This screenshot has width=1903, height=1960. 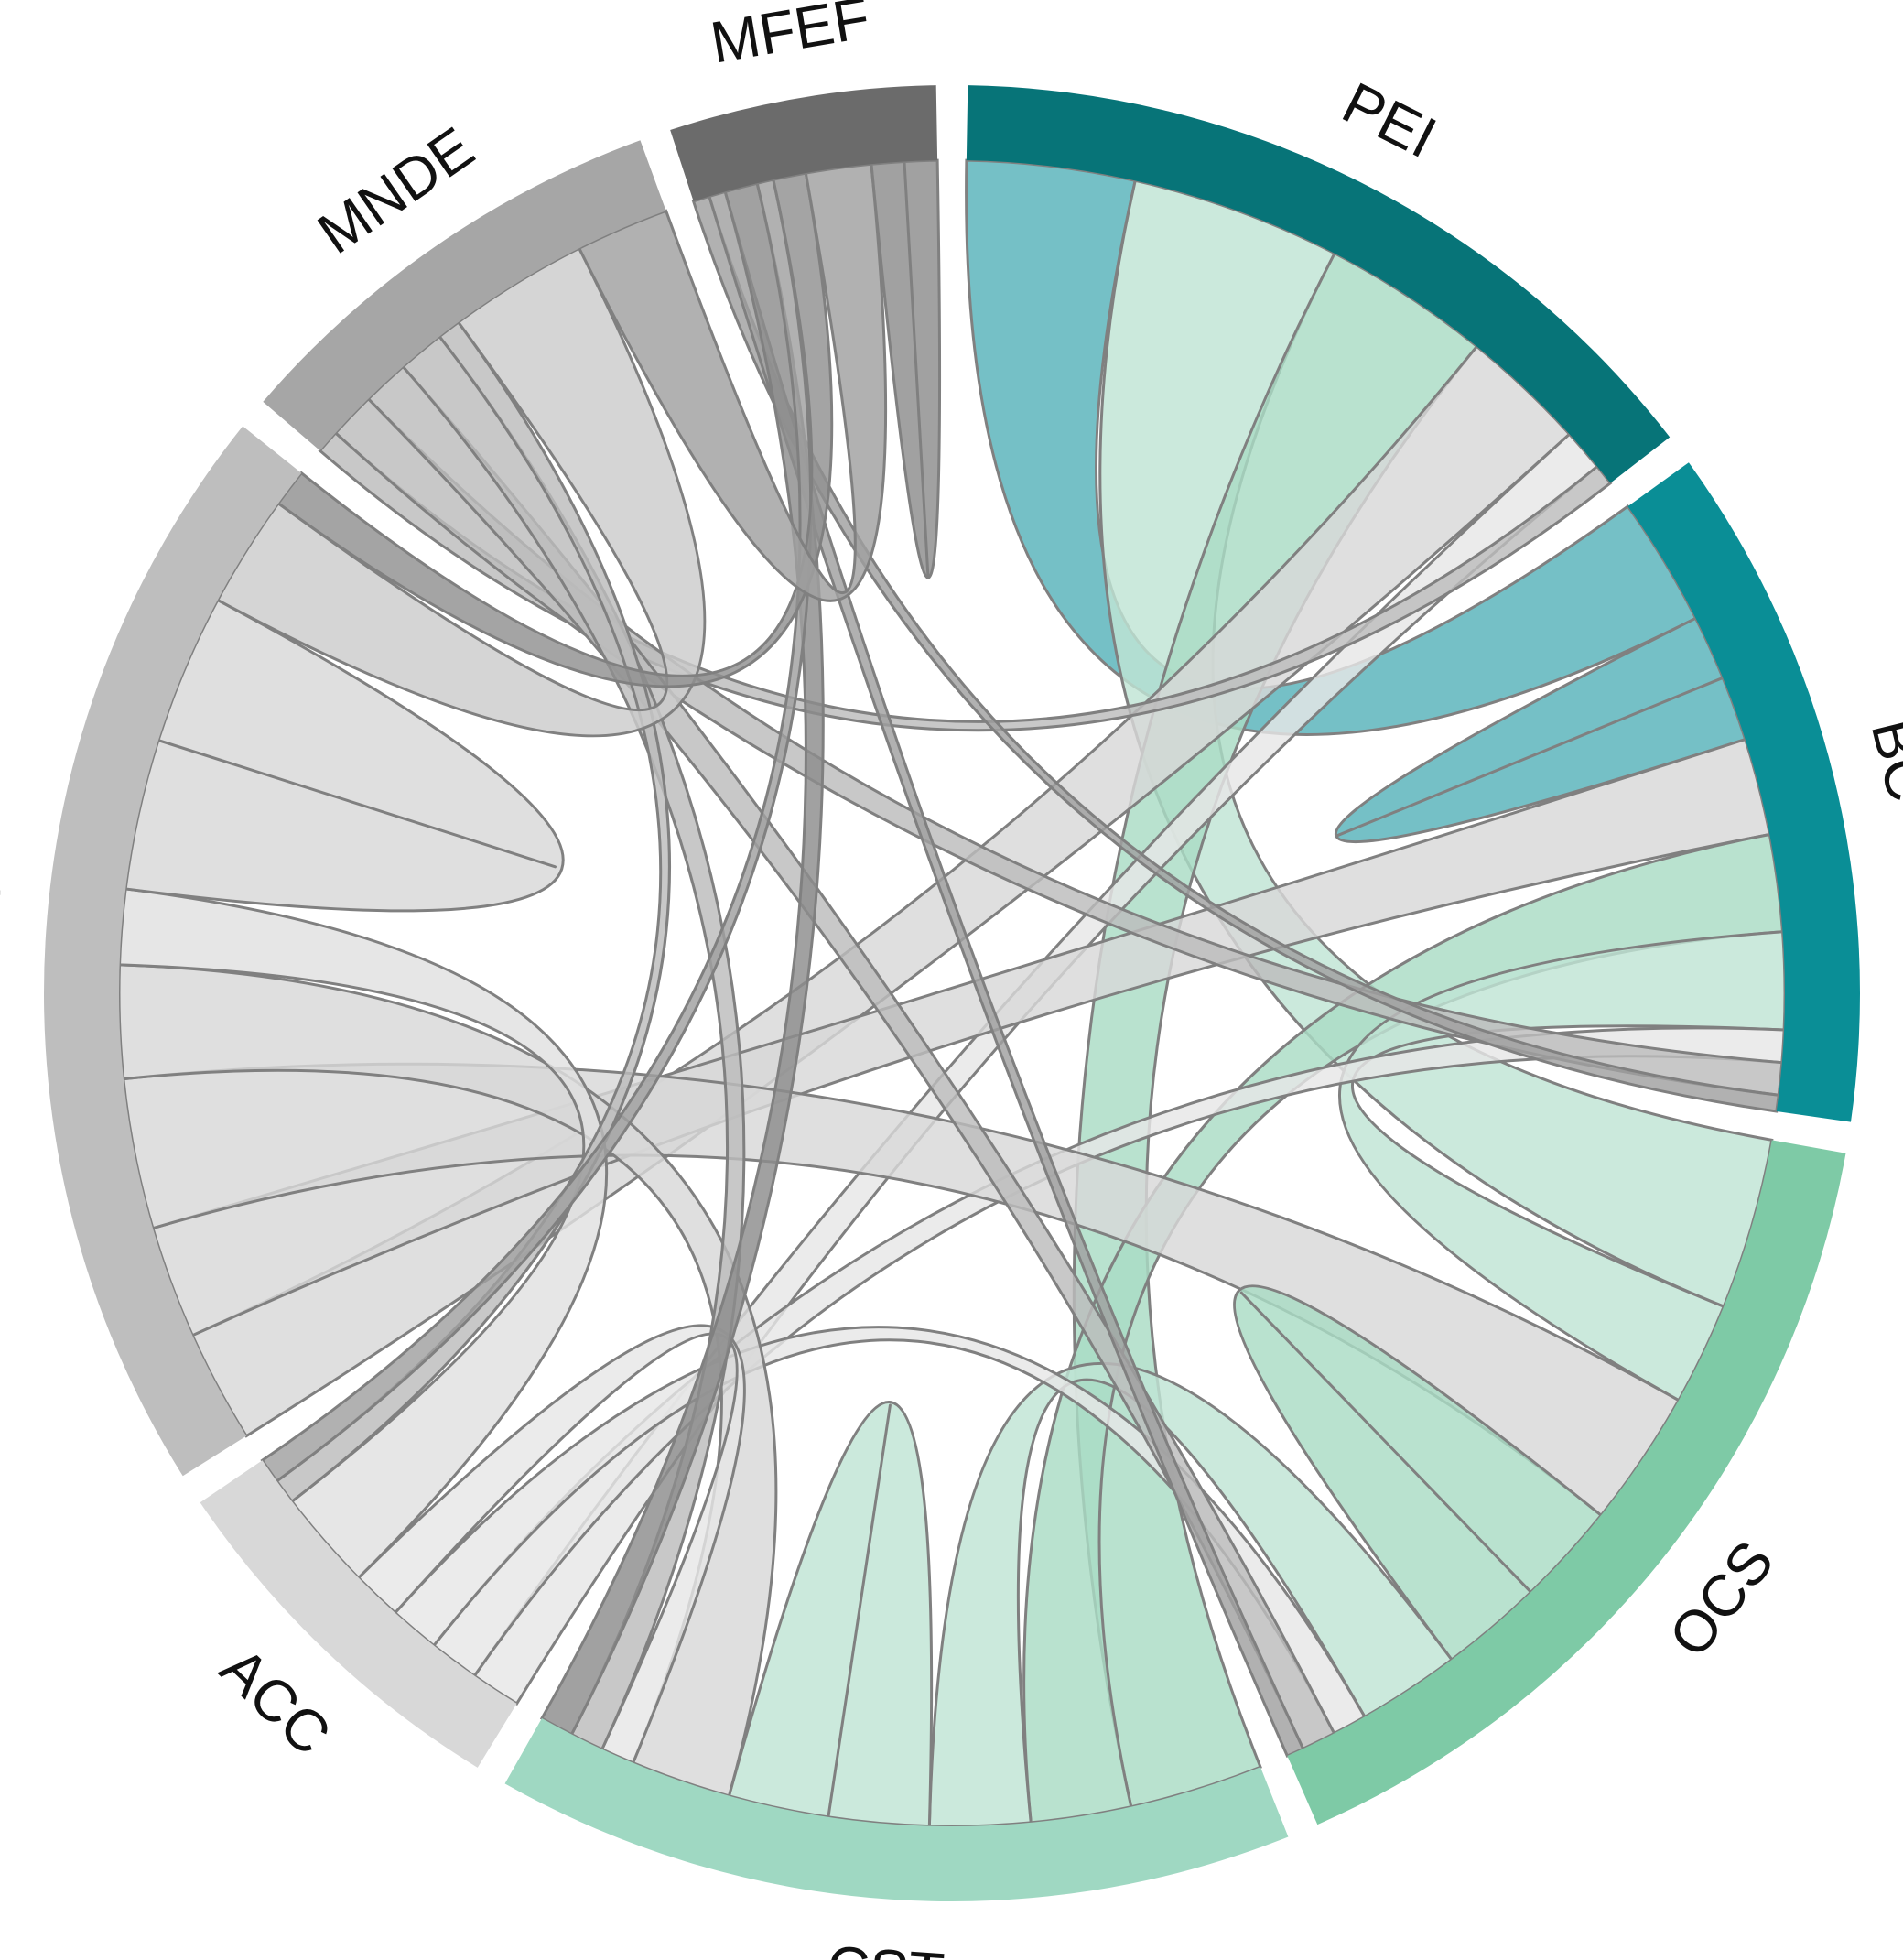 I want to click on sector-label-acc: ACC, so click(x=276, y=1701).